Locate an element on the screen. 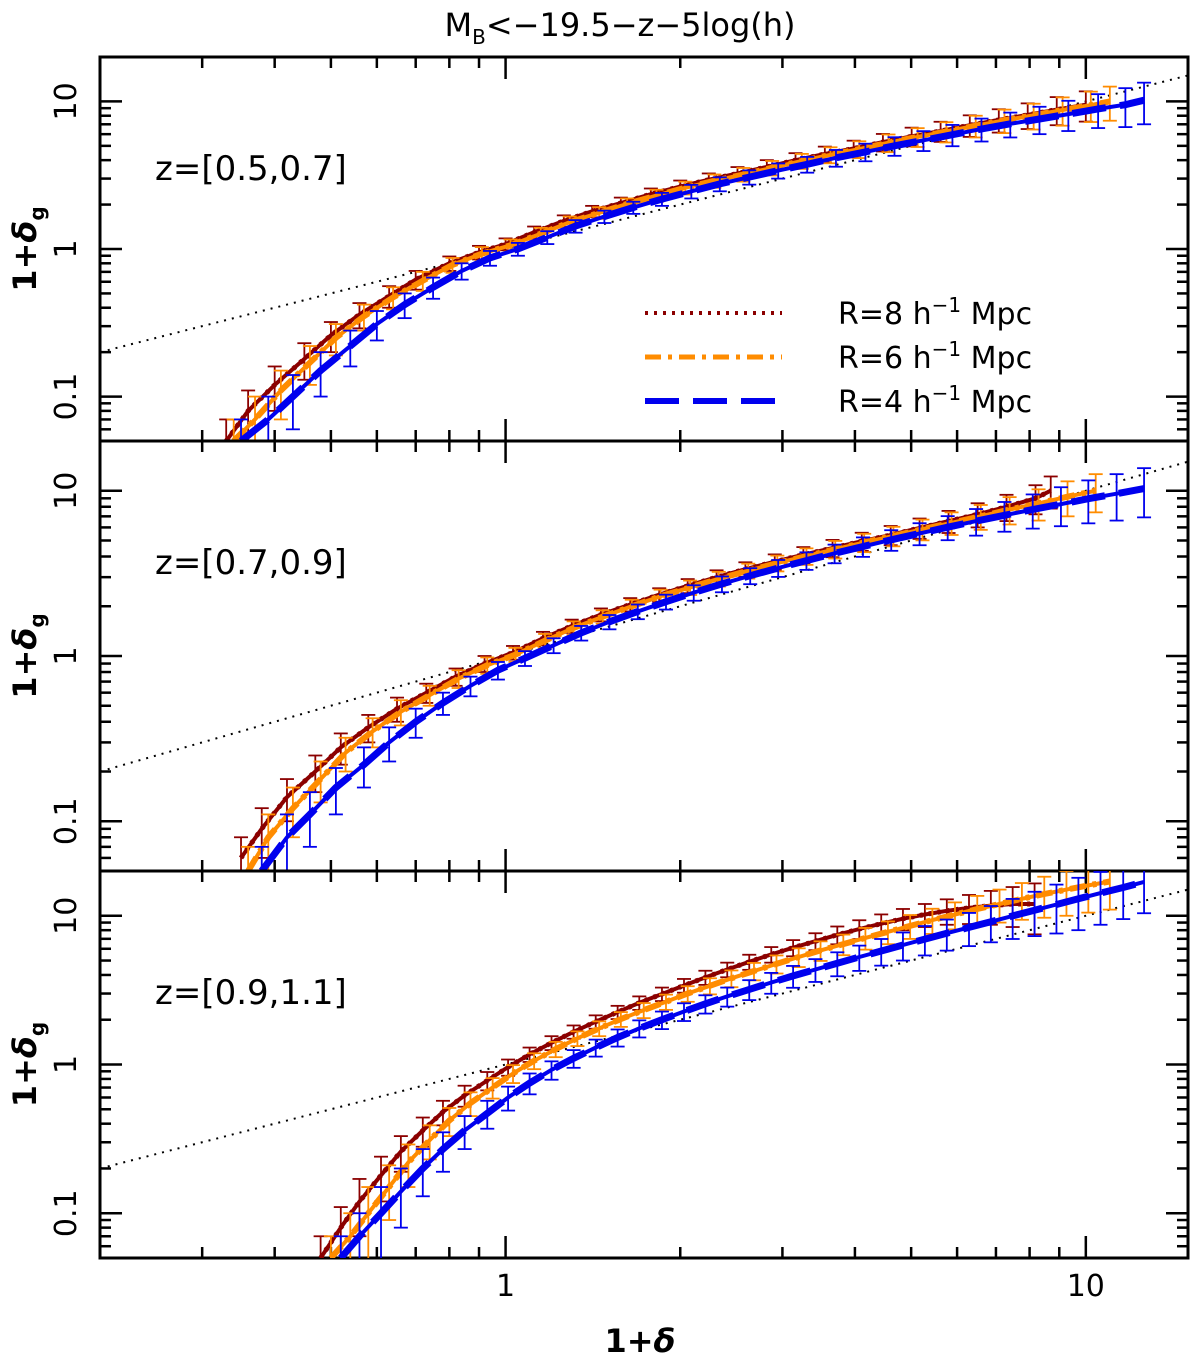  chart-title: MB<−19.5−z−5log(h) is located at coordinates (619, 27).